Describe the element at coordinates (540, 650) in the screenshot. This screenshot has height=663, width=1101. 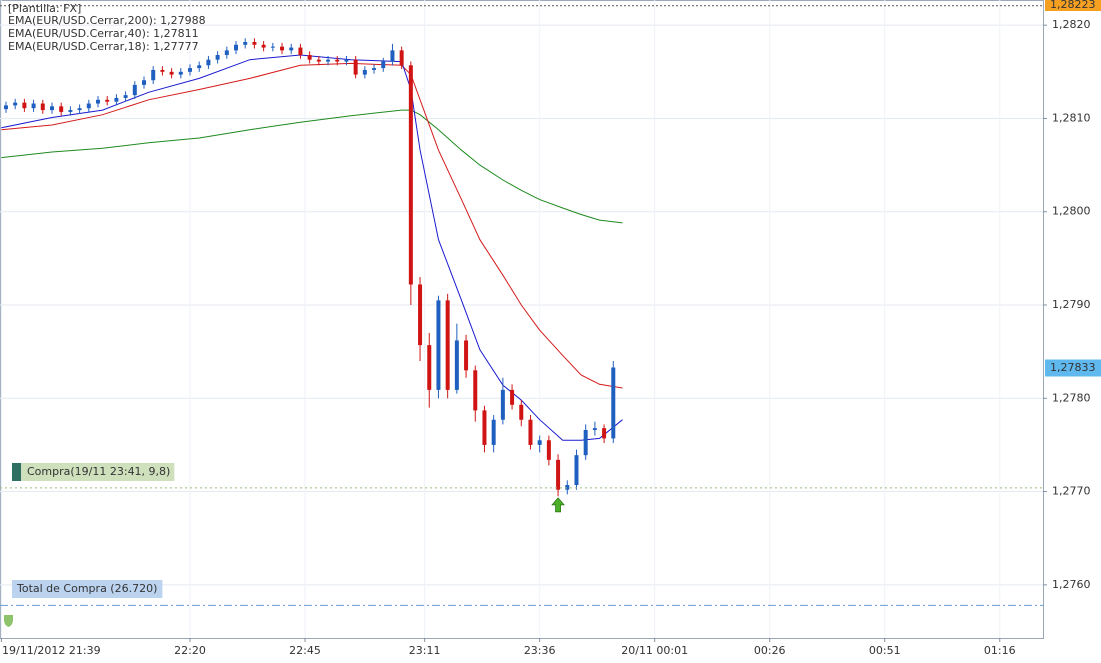
I see `x-tick-label: 23:36` at that location.